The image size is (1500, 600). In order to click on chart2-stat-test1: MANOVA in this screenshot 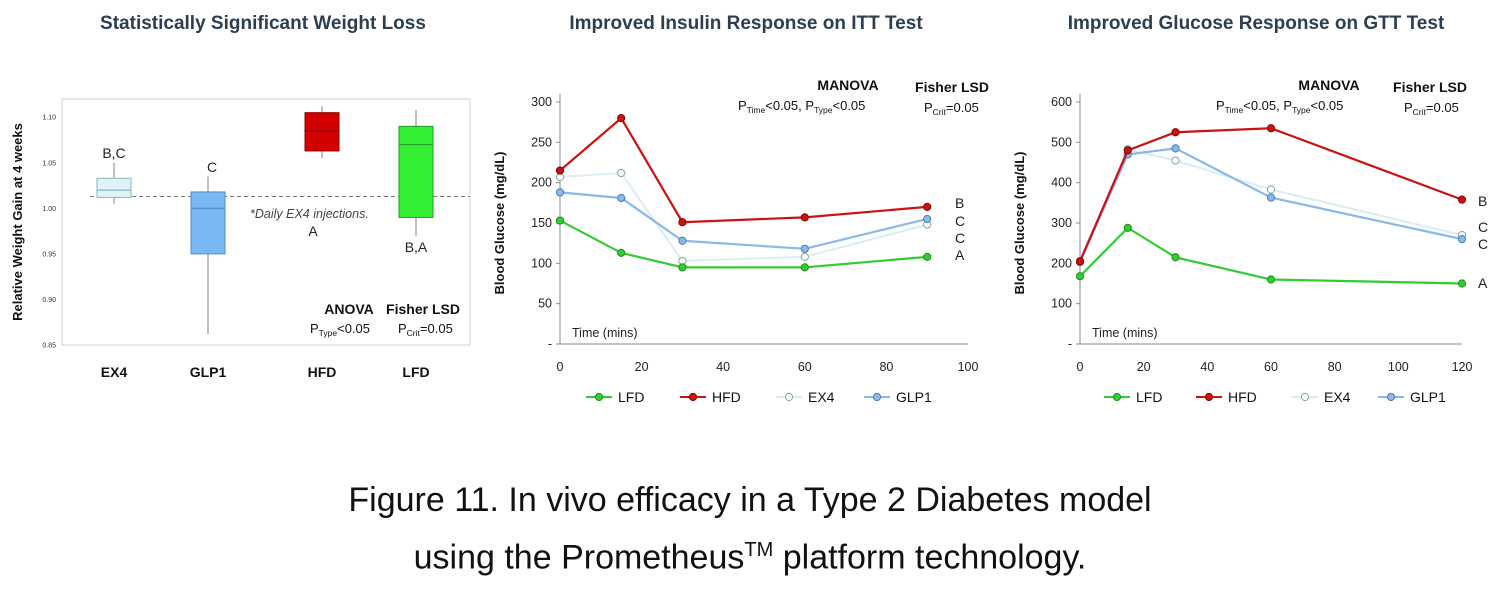, I will do `click(847, 85)`.